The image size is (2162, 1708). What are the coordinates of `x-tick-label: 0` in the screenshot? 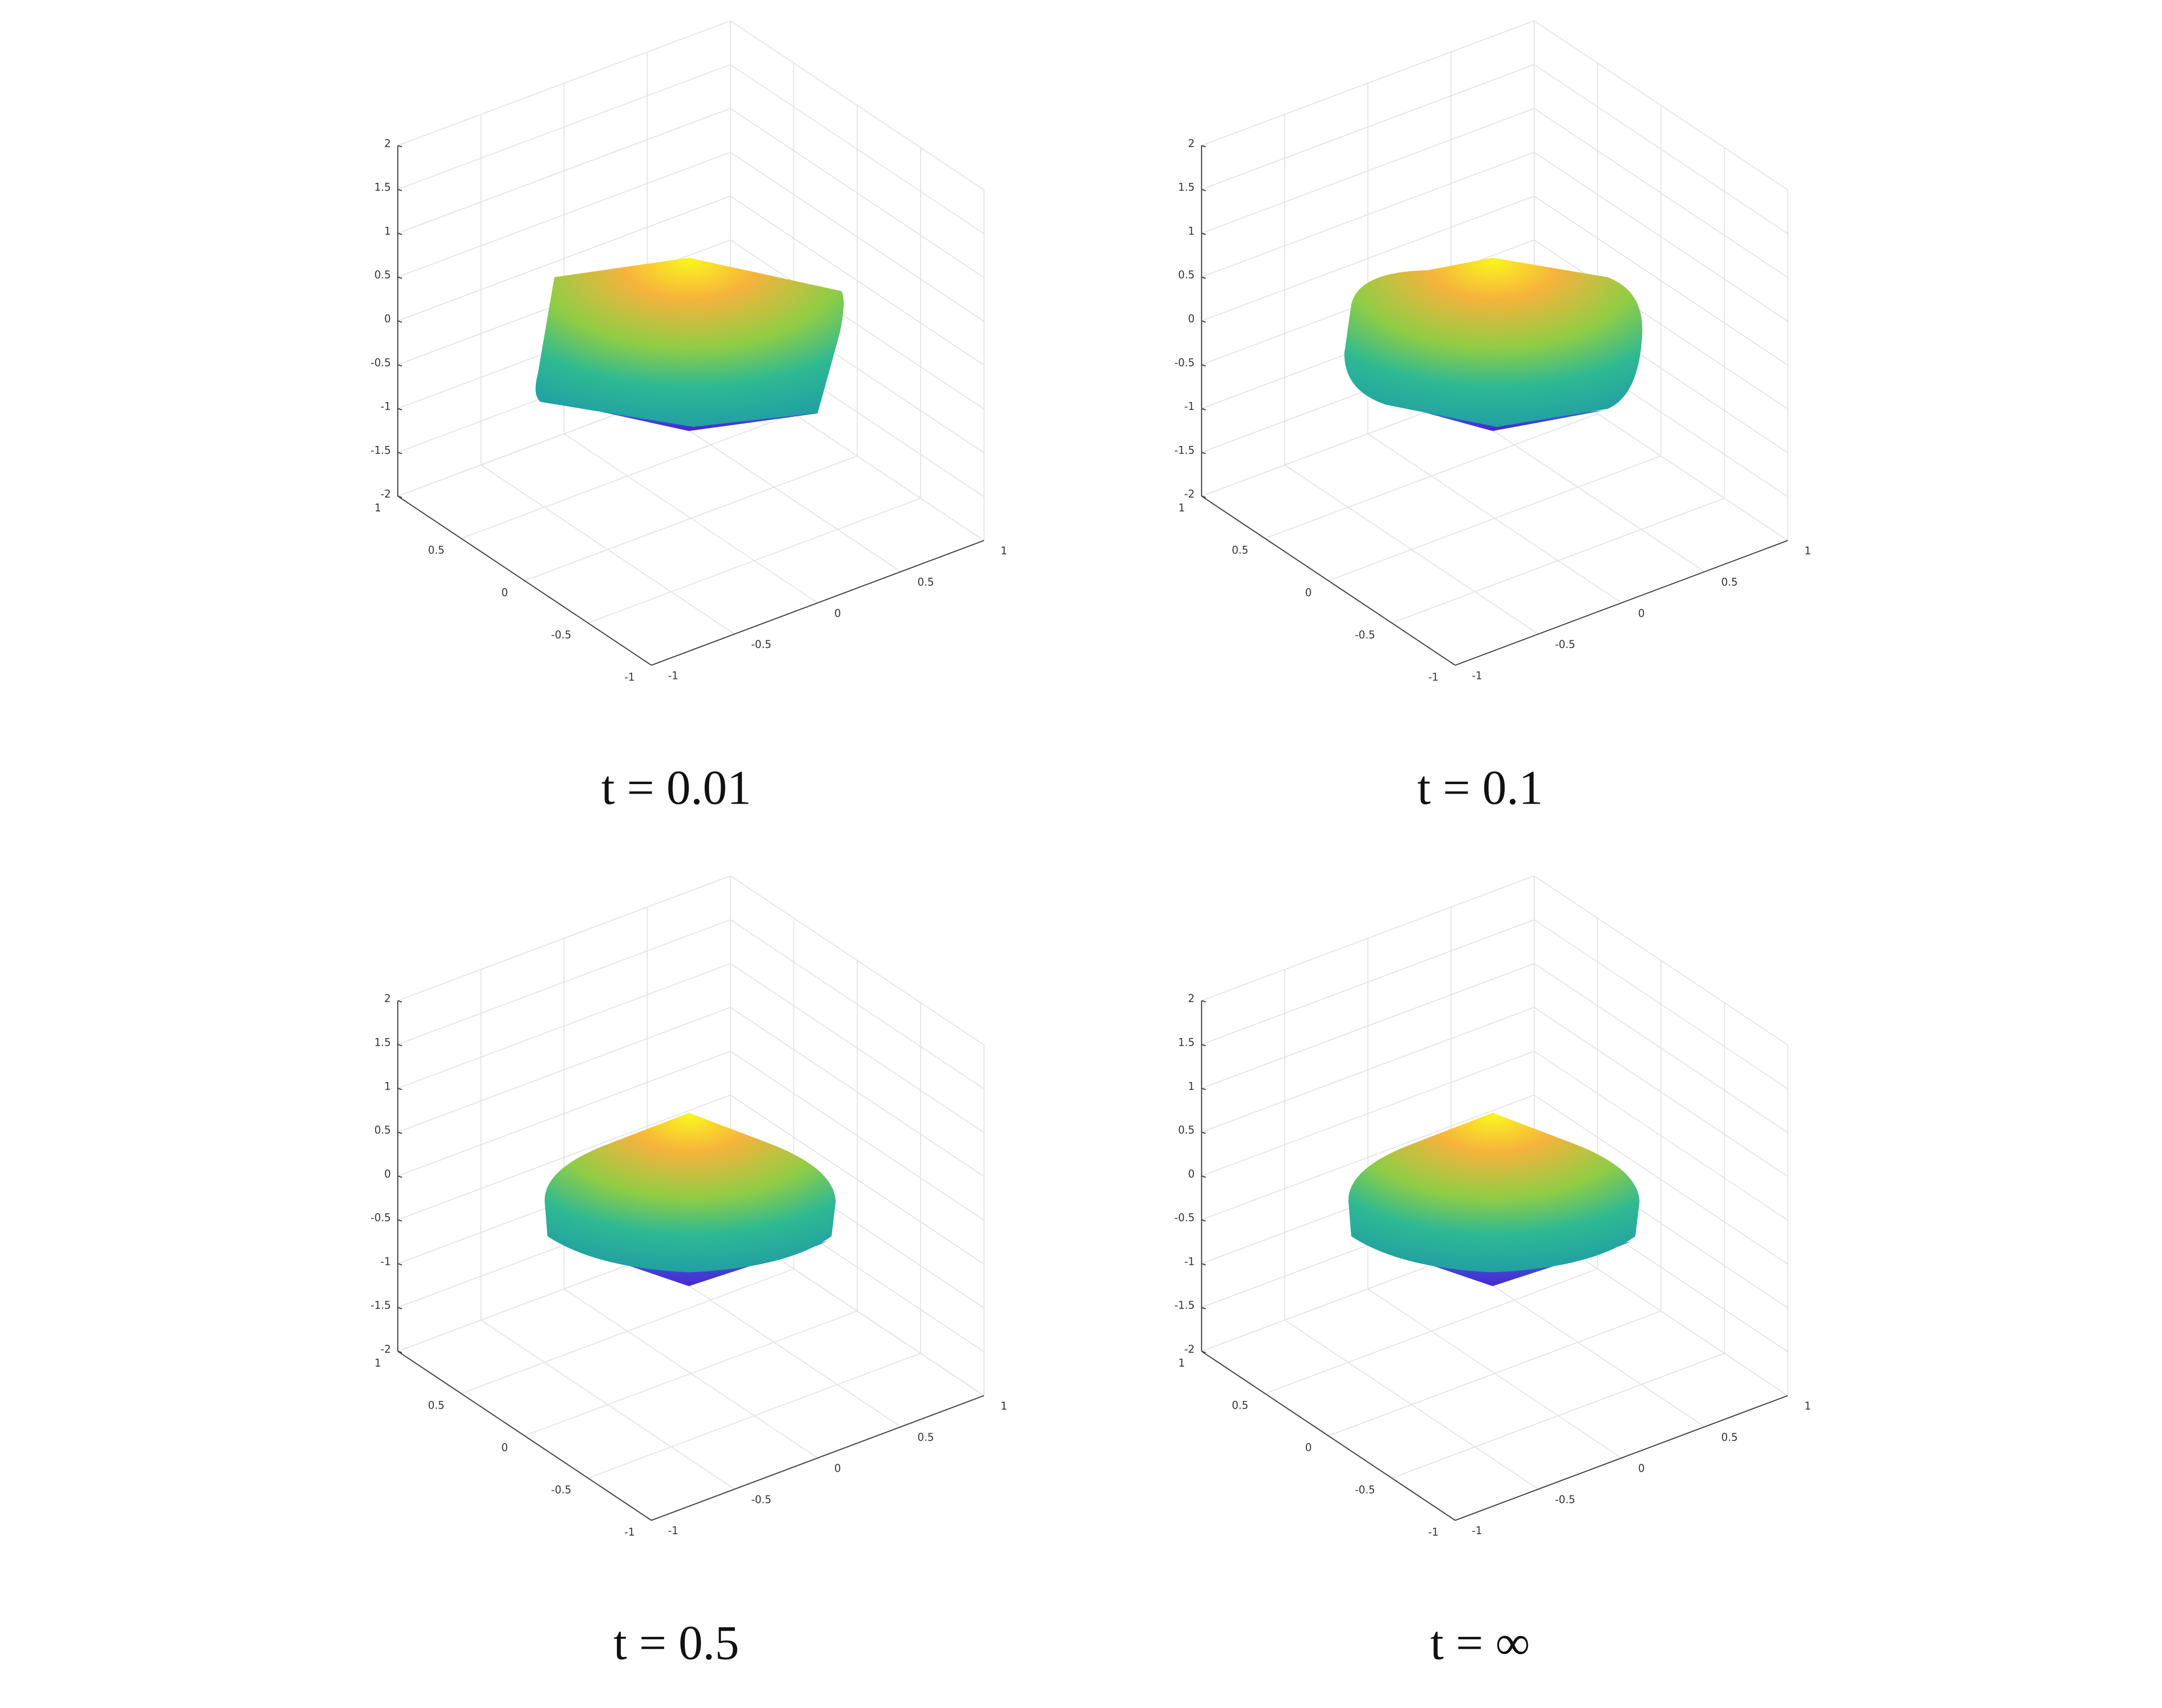 It's located at (838, 1469).